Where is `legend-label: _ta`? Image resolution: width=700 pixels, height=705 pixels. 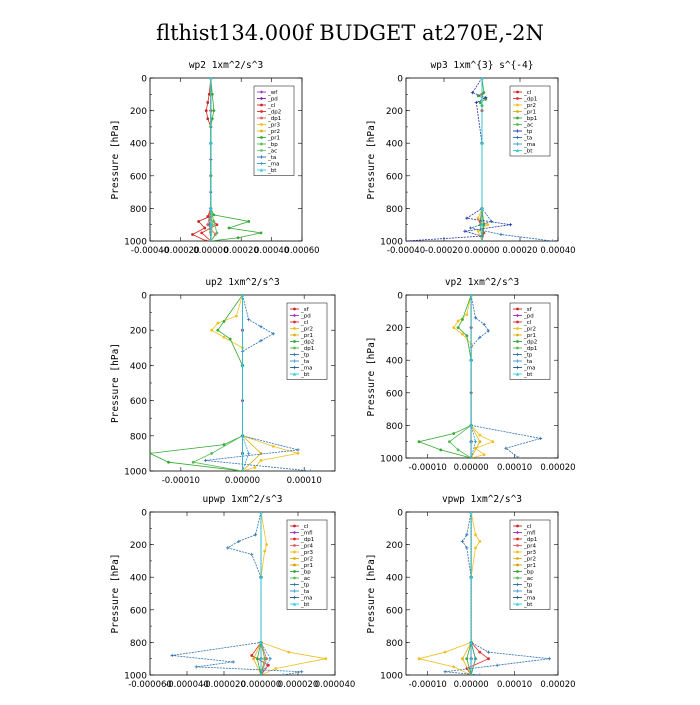 legend-label: _ta is located at coordinates (527, 592).